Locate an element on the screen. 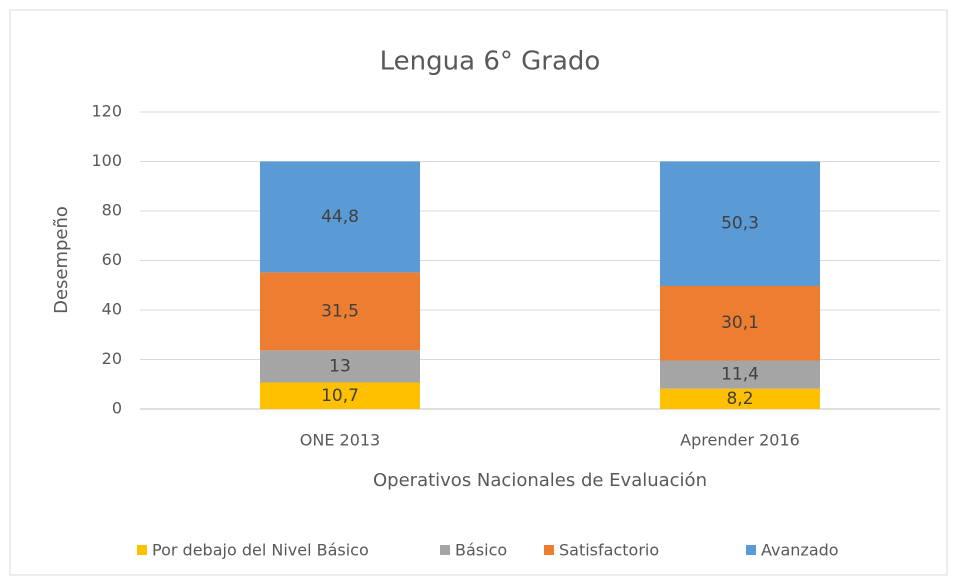  data-label: 11,4 is located at coordinates (740, 375).